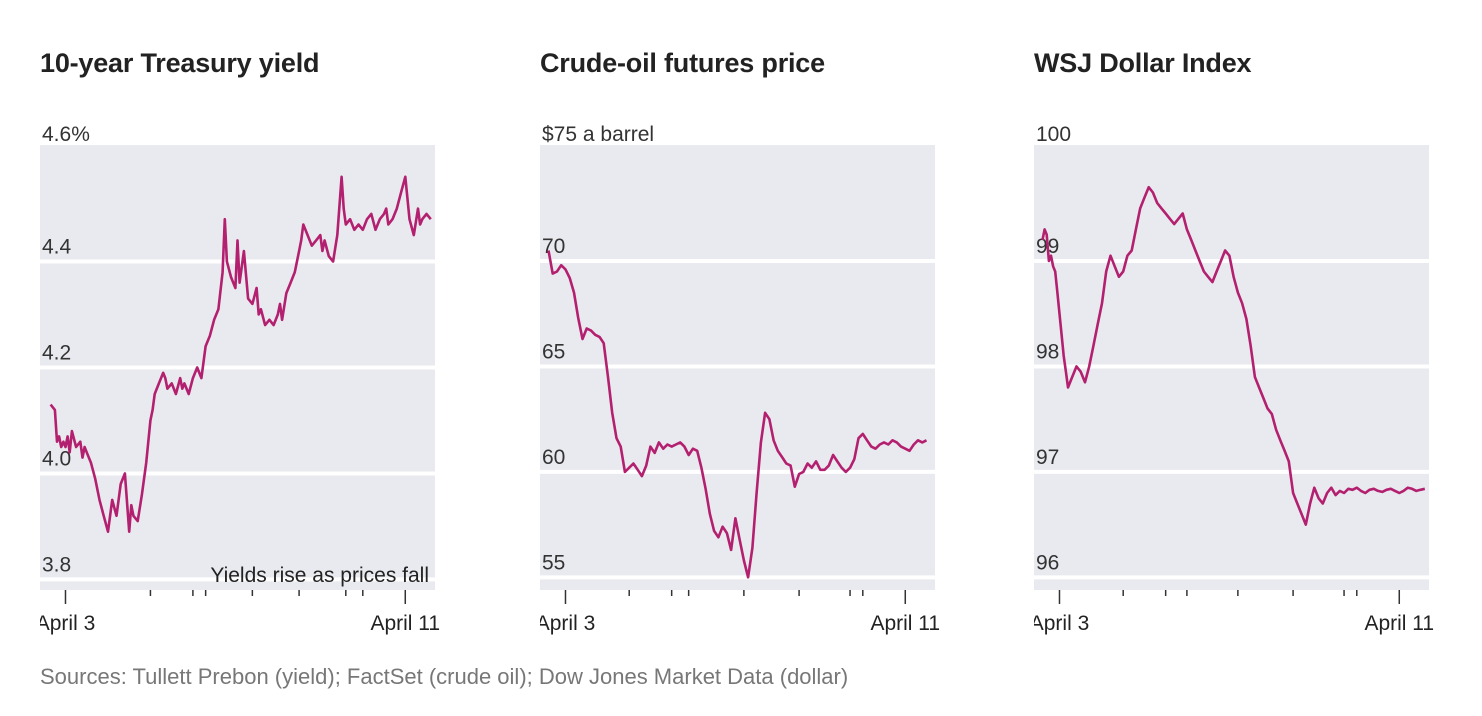 This screenshot has height=716, width=1482. I want to click on y-tick-label: 55, so click(553, 562).